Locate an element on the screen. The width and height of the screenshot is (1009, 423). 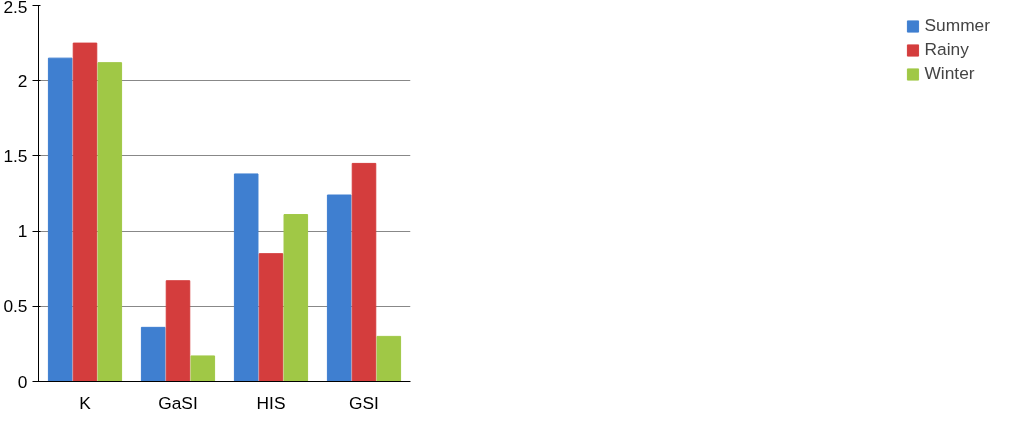
legend-label: Summer is located at coordinates (957, 25).